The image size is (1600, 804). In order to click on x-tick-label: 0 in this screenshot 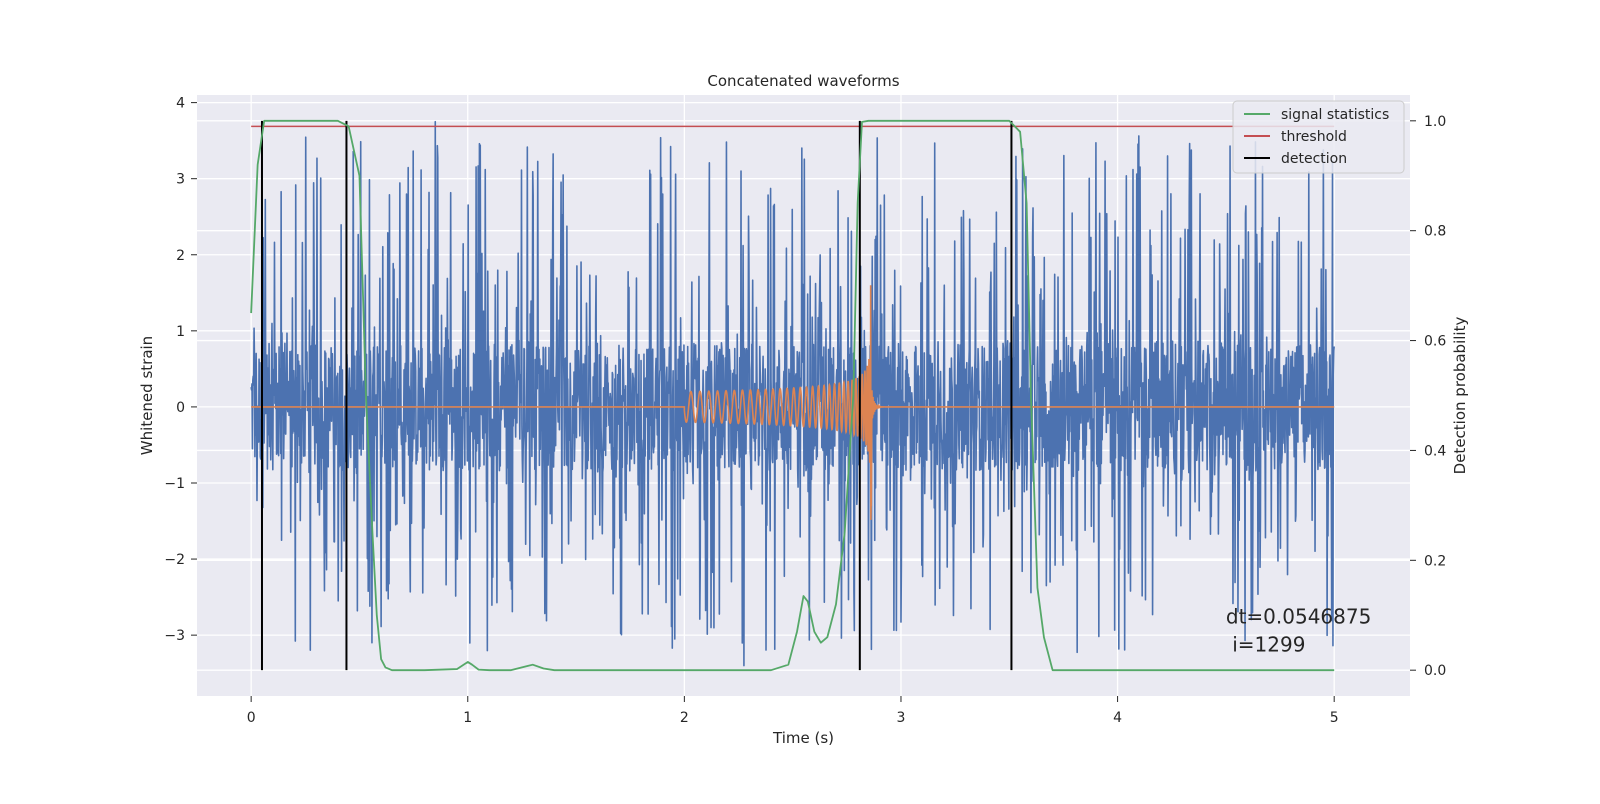, I will do `click(251, 718)`.